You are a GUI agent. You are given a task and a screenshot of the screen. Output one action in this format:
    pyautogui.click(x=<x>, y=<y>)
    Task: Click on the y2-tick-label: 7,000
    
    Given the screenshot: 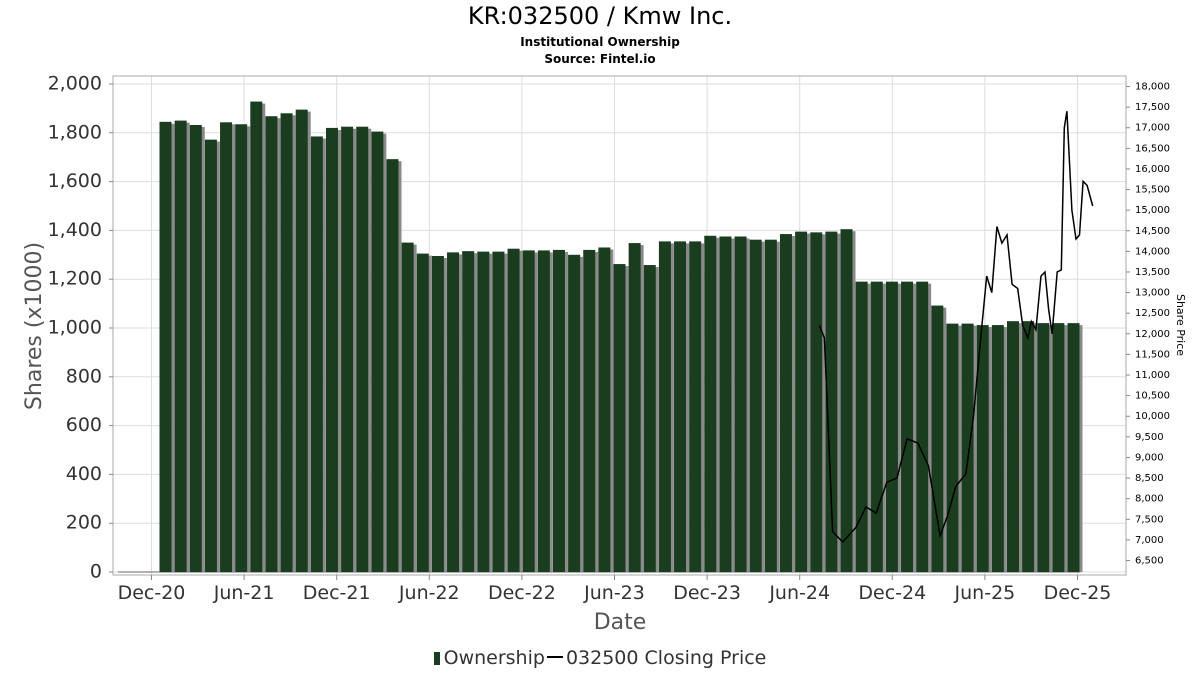 What is the action you would take?
    pyautogui.click(x=1149, y=540)
    